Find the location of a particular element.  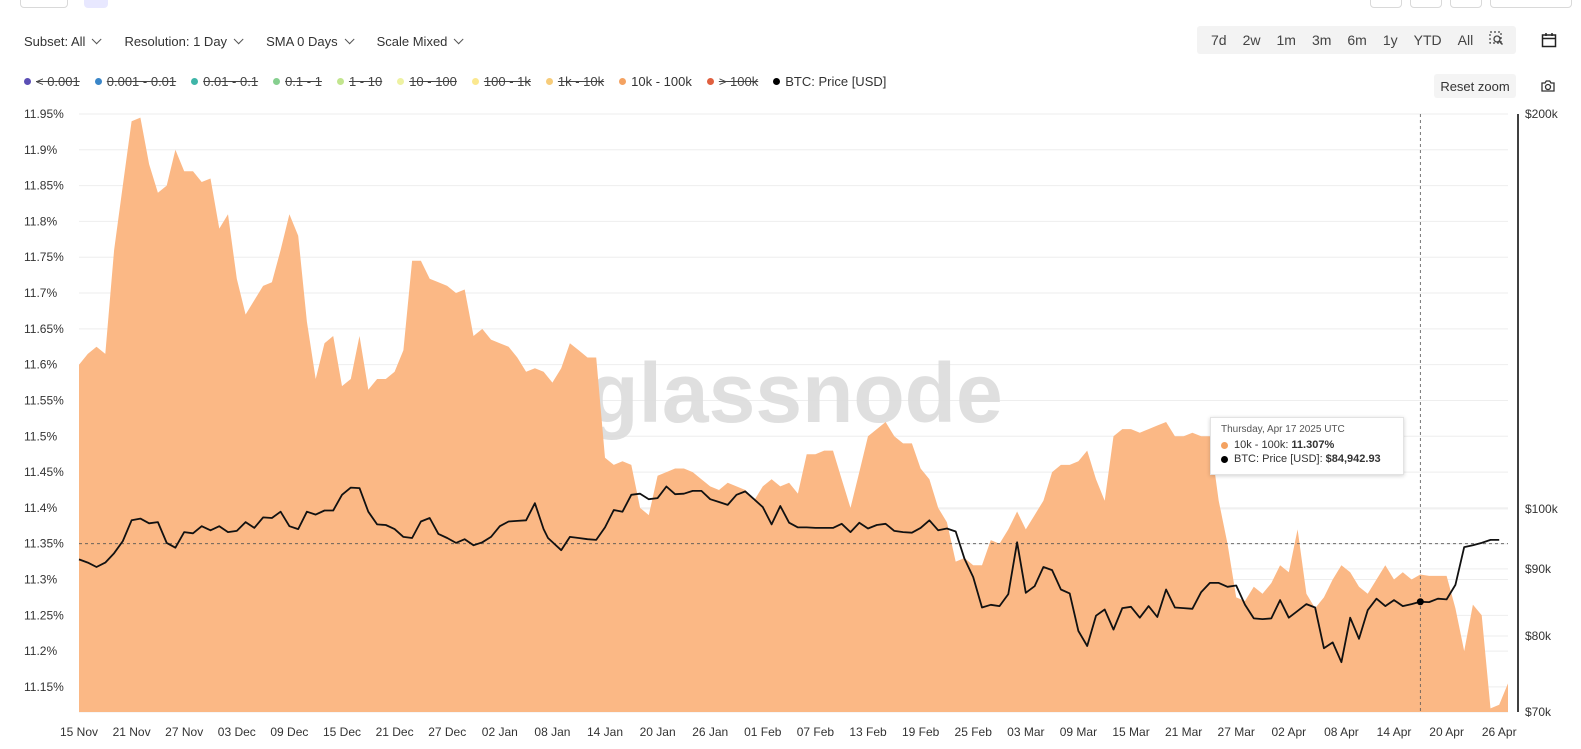

watermark-text: glassnode is located at coordinates (794, 393).